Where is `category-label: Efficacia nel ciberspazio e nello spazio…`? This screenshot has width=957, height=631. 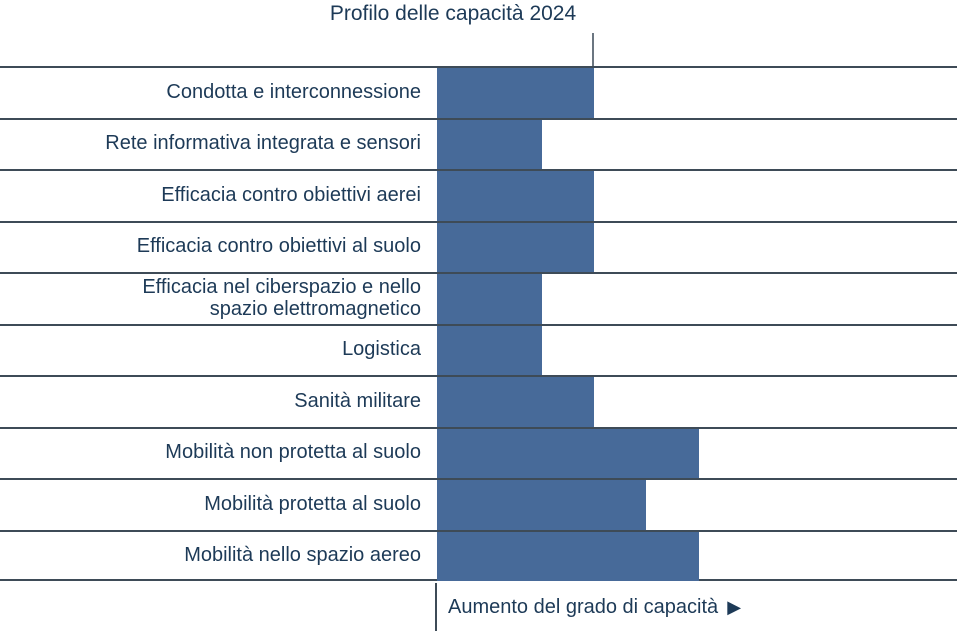 category-label: Efficacia nel ciberspazio e nello spazio… is located at coordinates (281, 298).